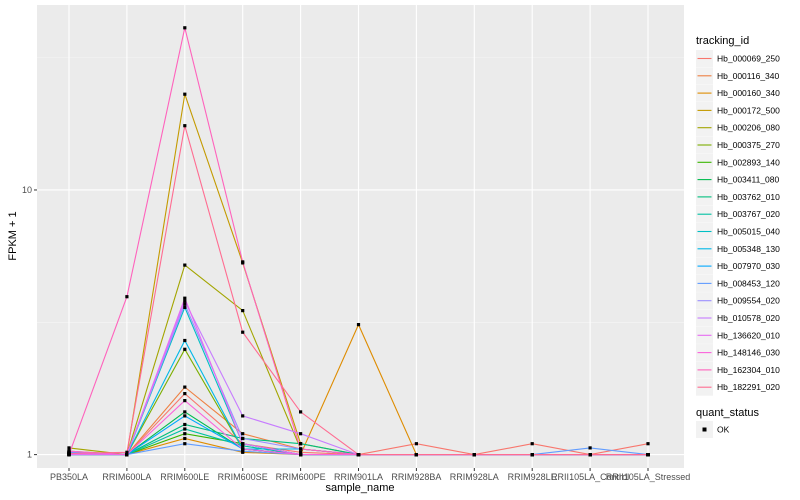  I want to click on data-point-Hb_148146_030-RRIM600SE, so click(243, 449).